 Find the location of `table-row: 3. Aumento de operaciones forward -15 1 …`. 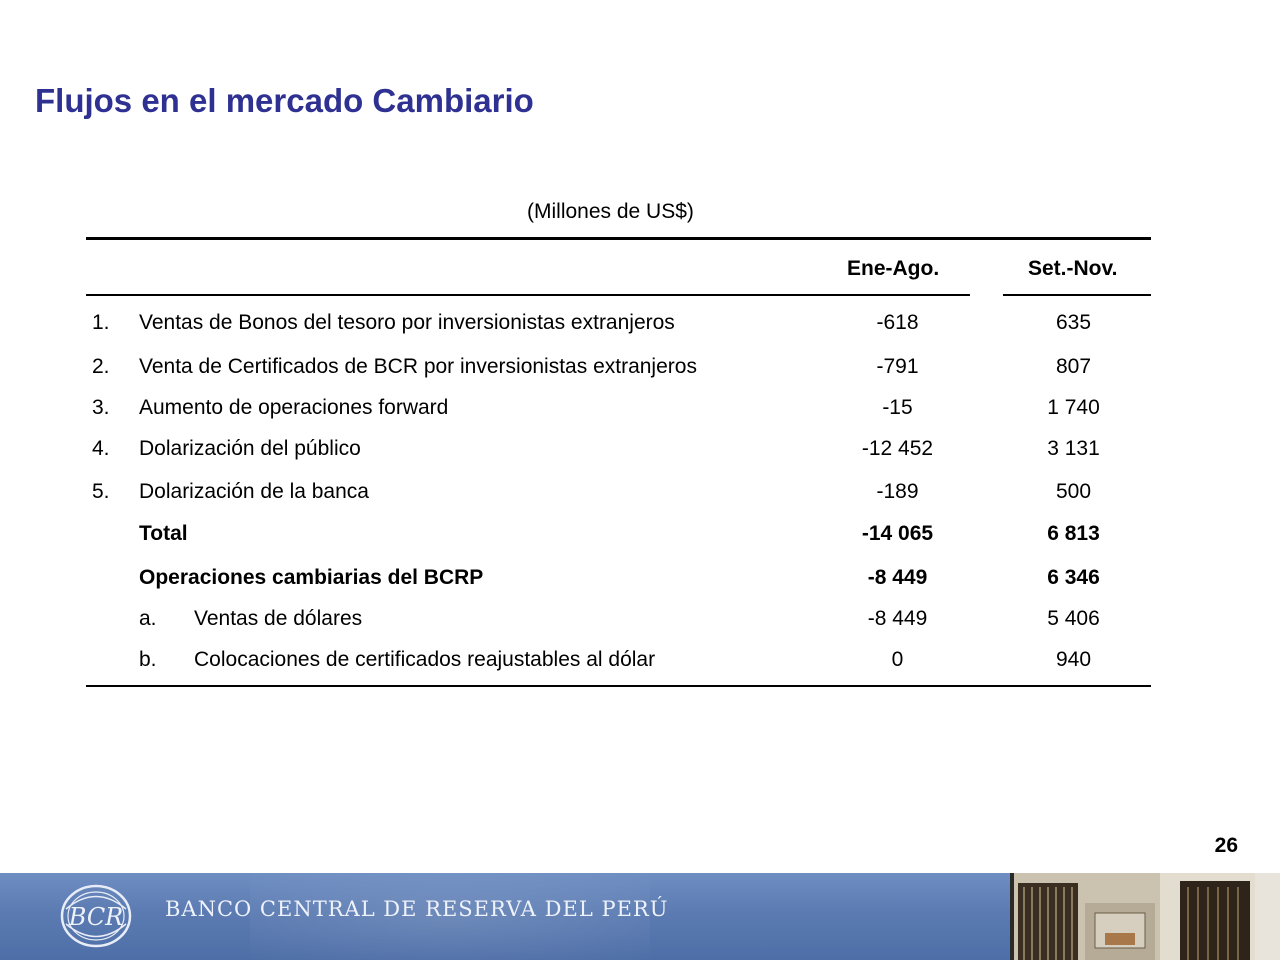

table-row: 3. Aumento de operaciones forward -15 1 … is located at coordinates (640, 411).